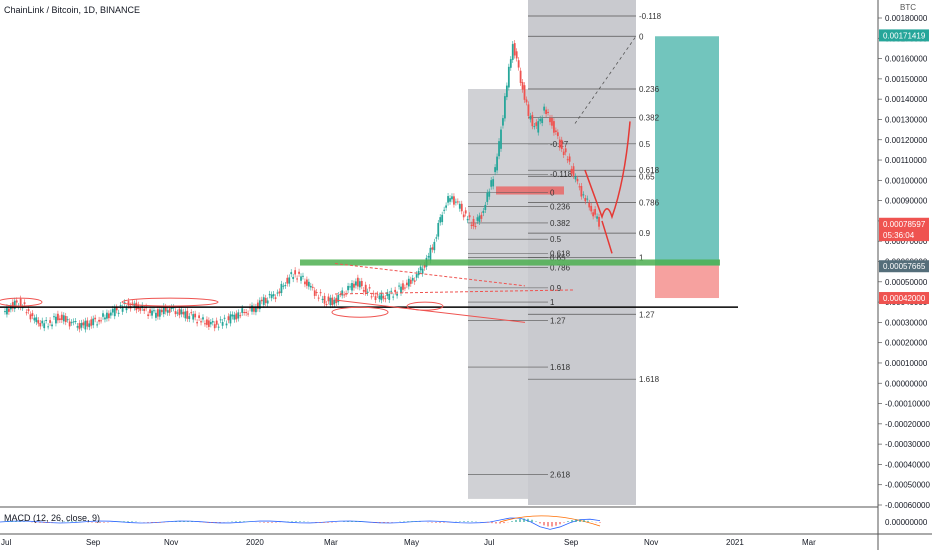 This screenshot has height=550, width=932. Describe the element at coordinates (561, 174) in the screenshot. I see `fib-inner-label-1: -0.118` at that location.